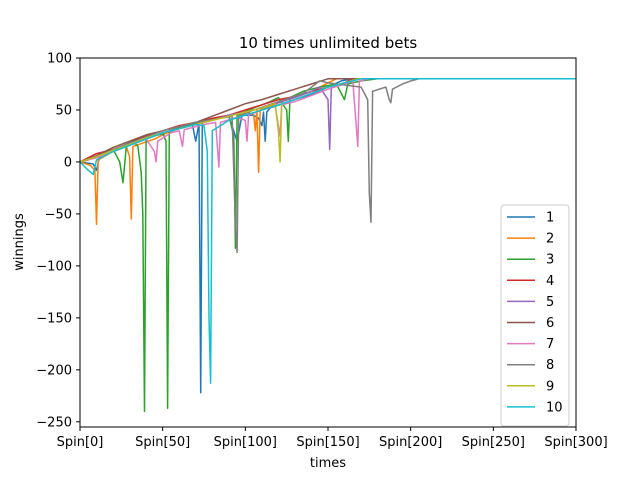 The image size is (640, 480). Describe the element at coordinates (493, 442) in the screenshot. I see `x-tick-label: Spin[250]` at that location.